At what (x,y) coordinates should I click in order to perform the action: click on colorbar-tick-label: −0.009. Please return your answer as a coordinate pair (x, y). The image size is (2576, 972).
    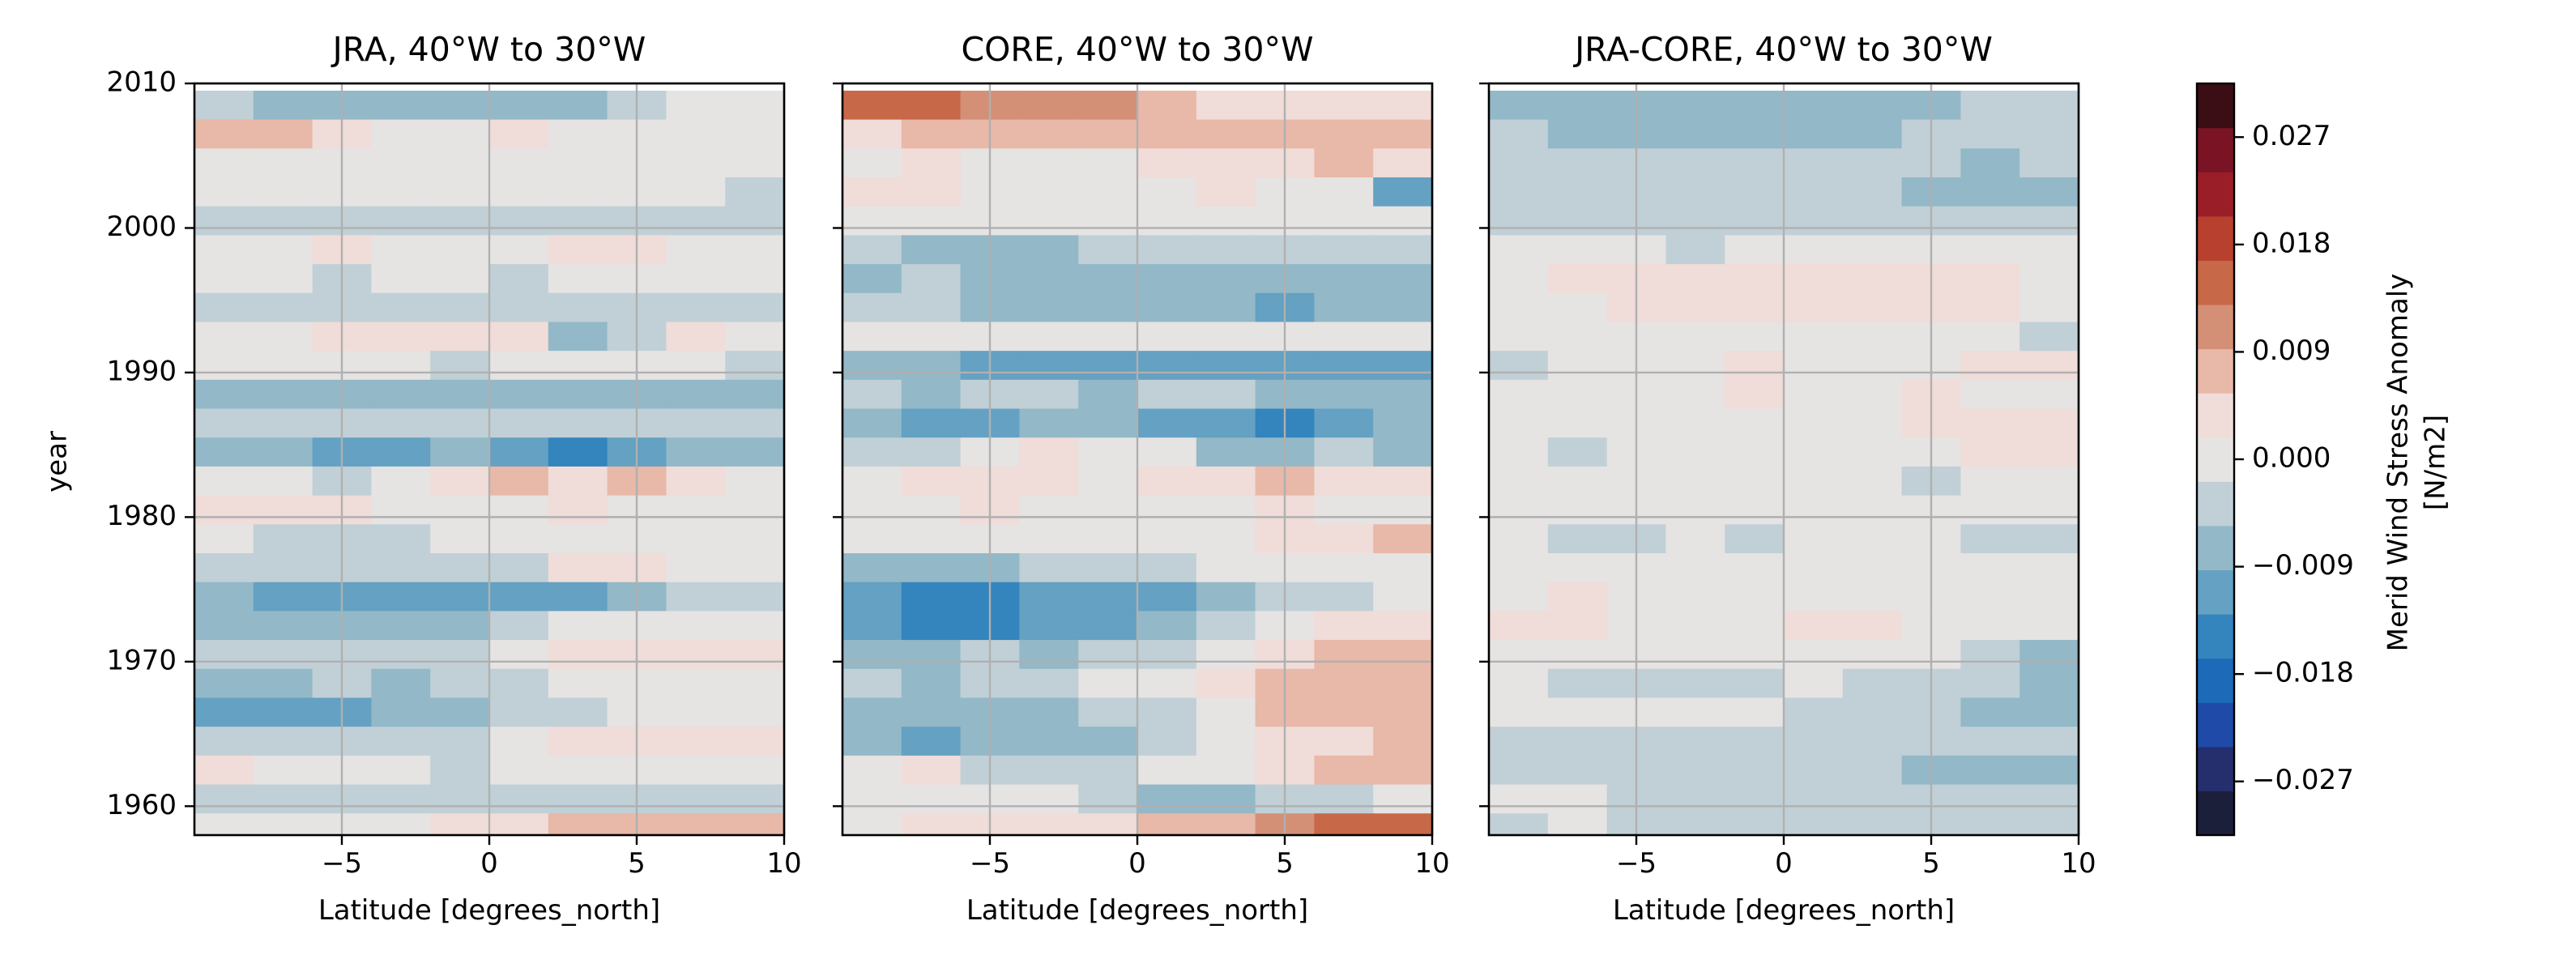
    Looking at the image, I should click on (2303, 565).